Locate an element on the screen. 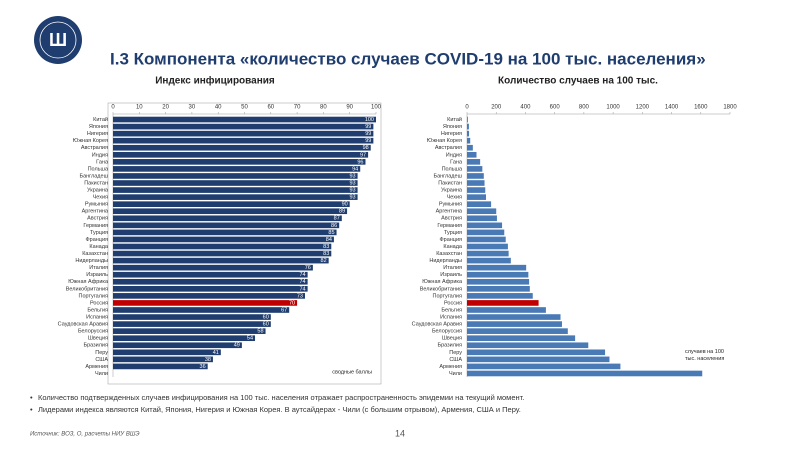  value-label: 93 is located at coordinates (352, 198).